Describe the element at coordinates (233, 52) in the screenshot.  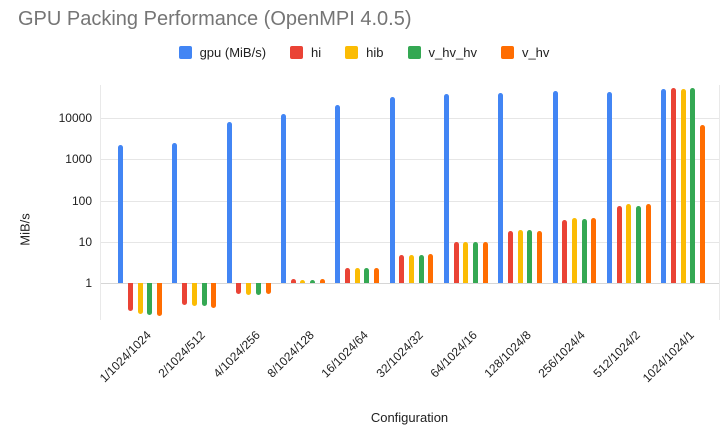
I see `legend-label: gpu (MiB/s)` at that location.